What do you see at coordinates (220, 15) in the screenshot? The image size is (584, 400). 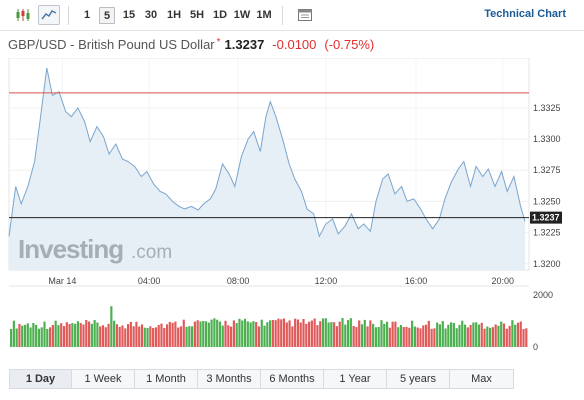 I see `timeframe-1d: 1D` at bounding box center [220, 15].